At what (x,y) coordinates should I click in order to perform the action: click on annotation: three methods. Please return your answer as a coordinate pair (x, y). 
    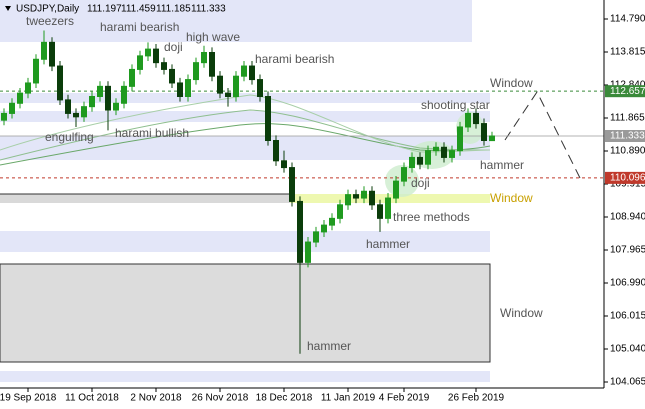
    Looking at the image, I should click on (431, 217).